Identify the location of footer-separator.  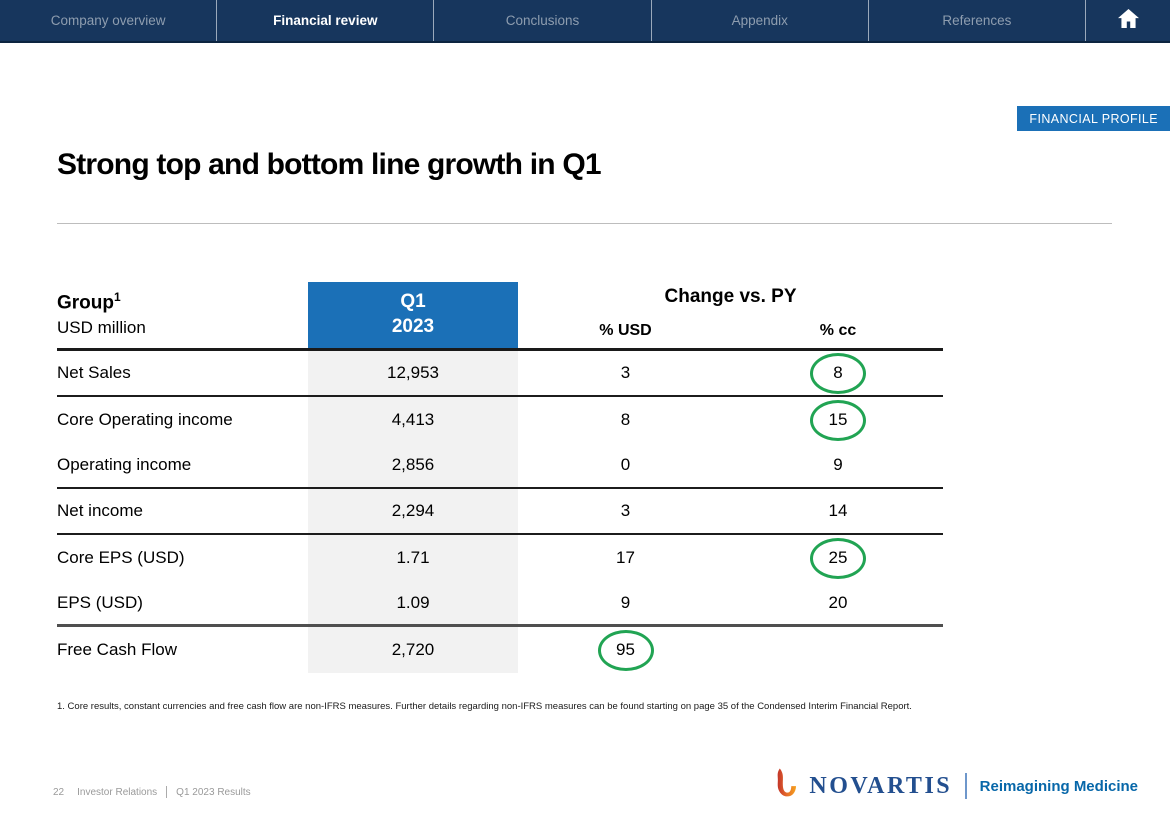
(167, 792).